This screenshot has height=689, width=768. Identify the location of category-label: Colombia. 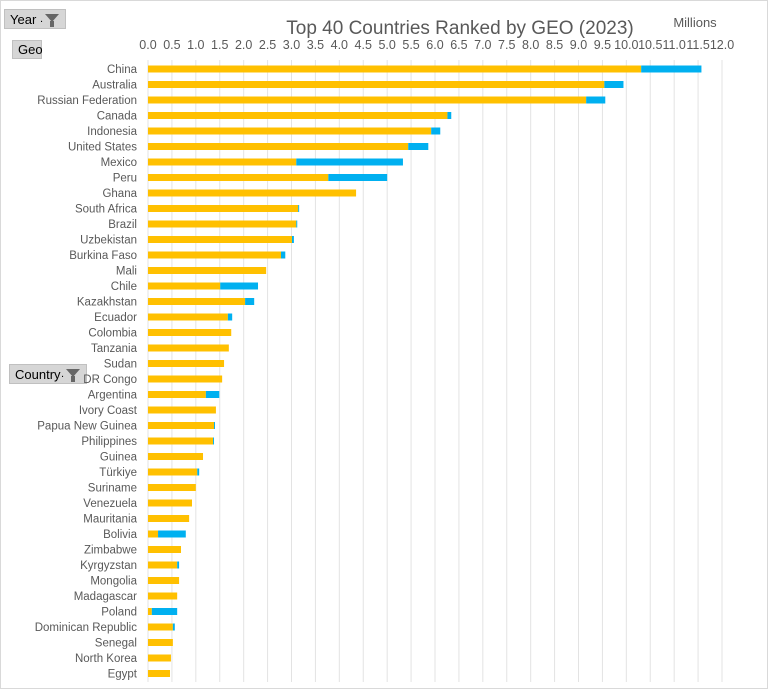
(112, 334).